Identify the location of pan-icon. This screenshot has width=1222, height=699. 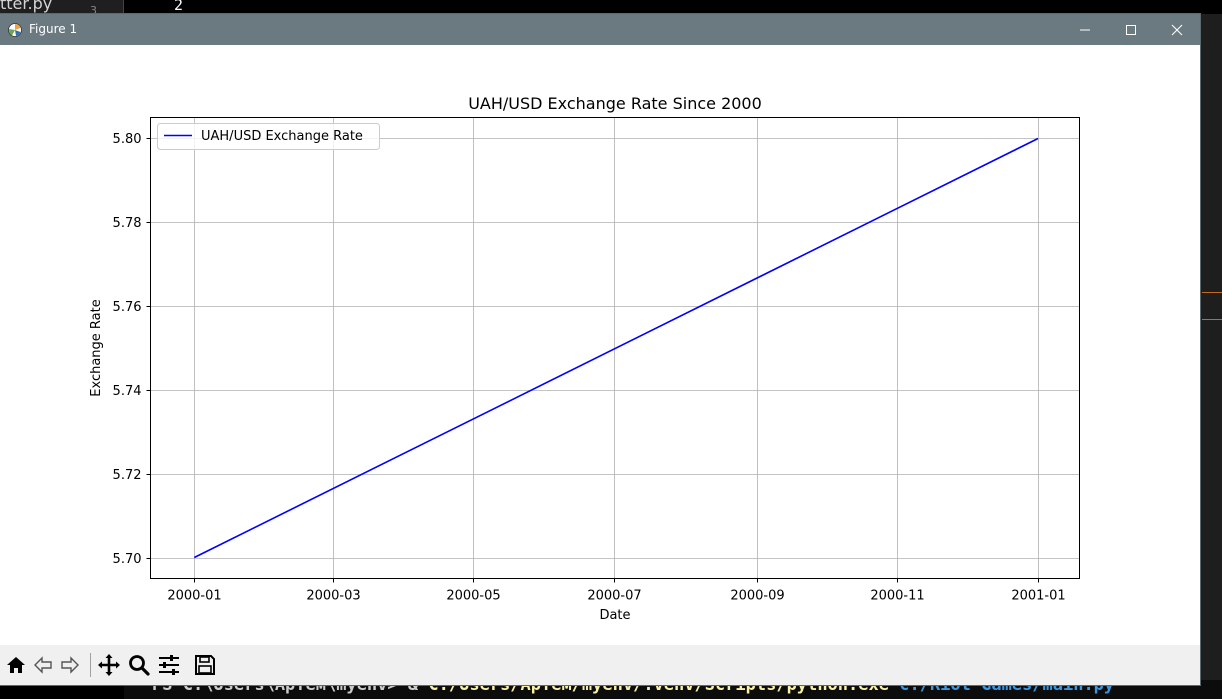
(109, 665).